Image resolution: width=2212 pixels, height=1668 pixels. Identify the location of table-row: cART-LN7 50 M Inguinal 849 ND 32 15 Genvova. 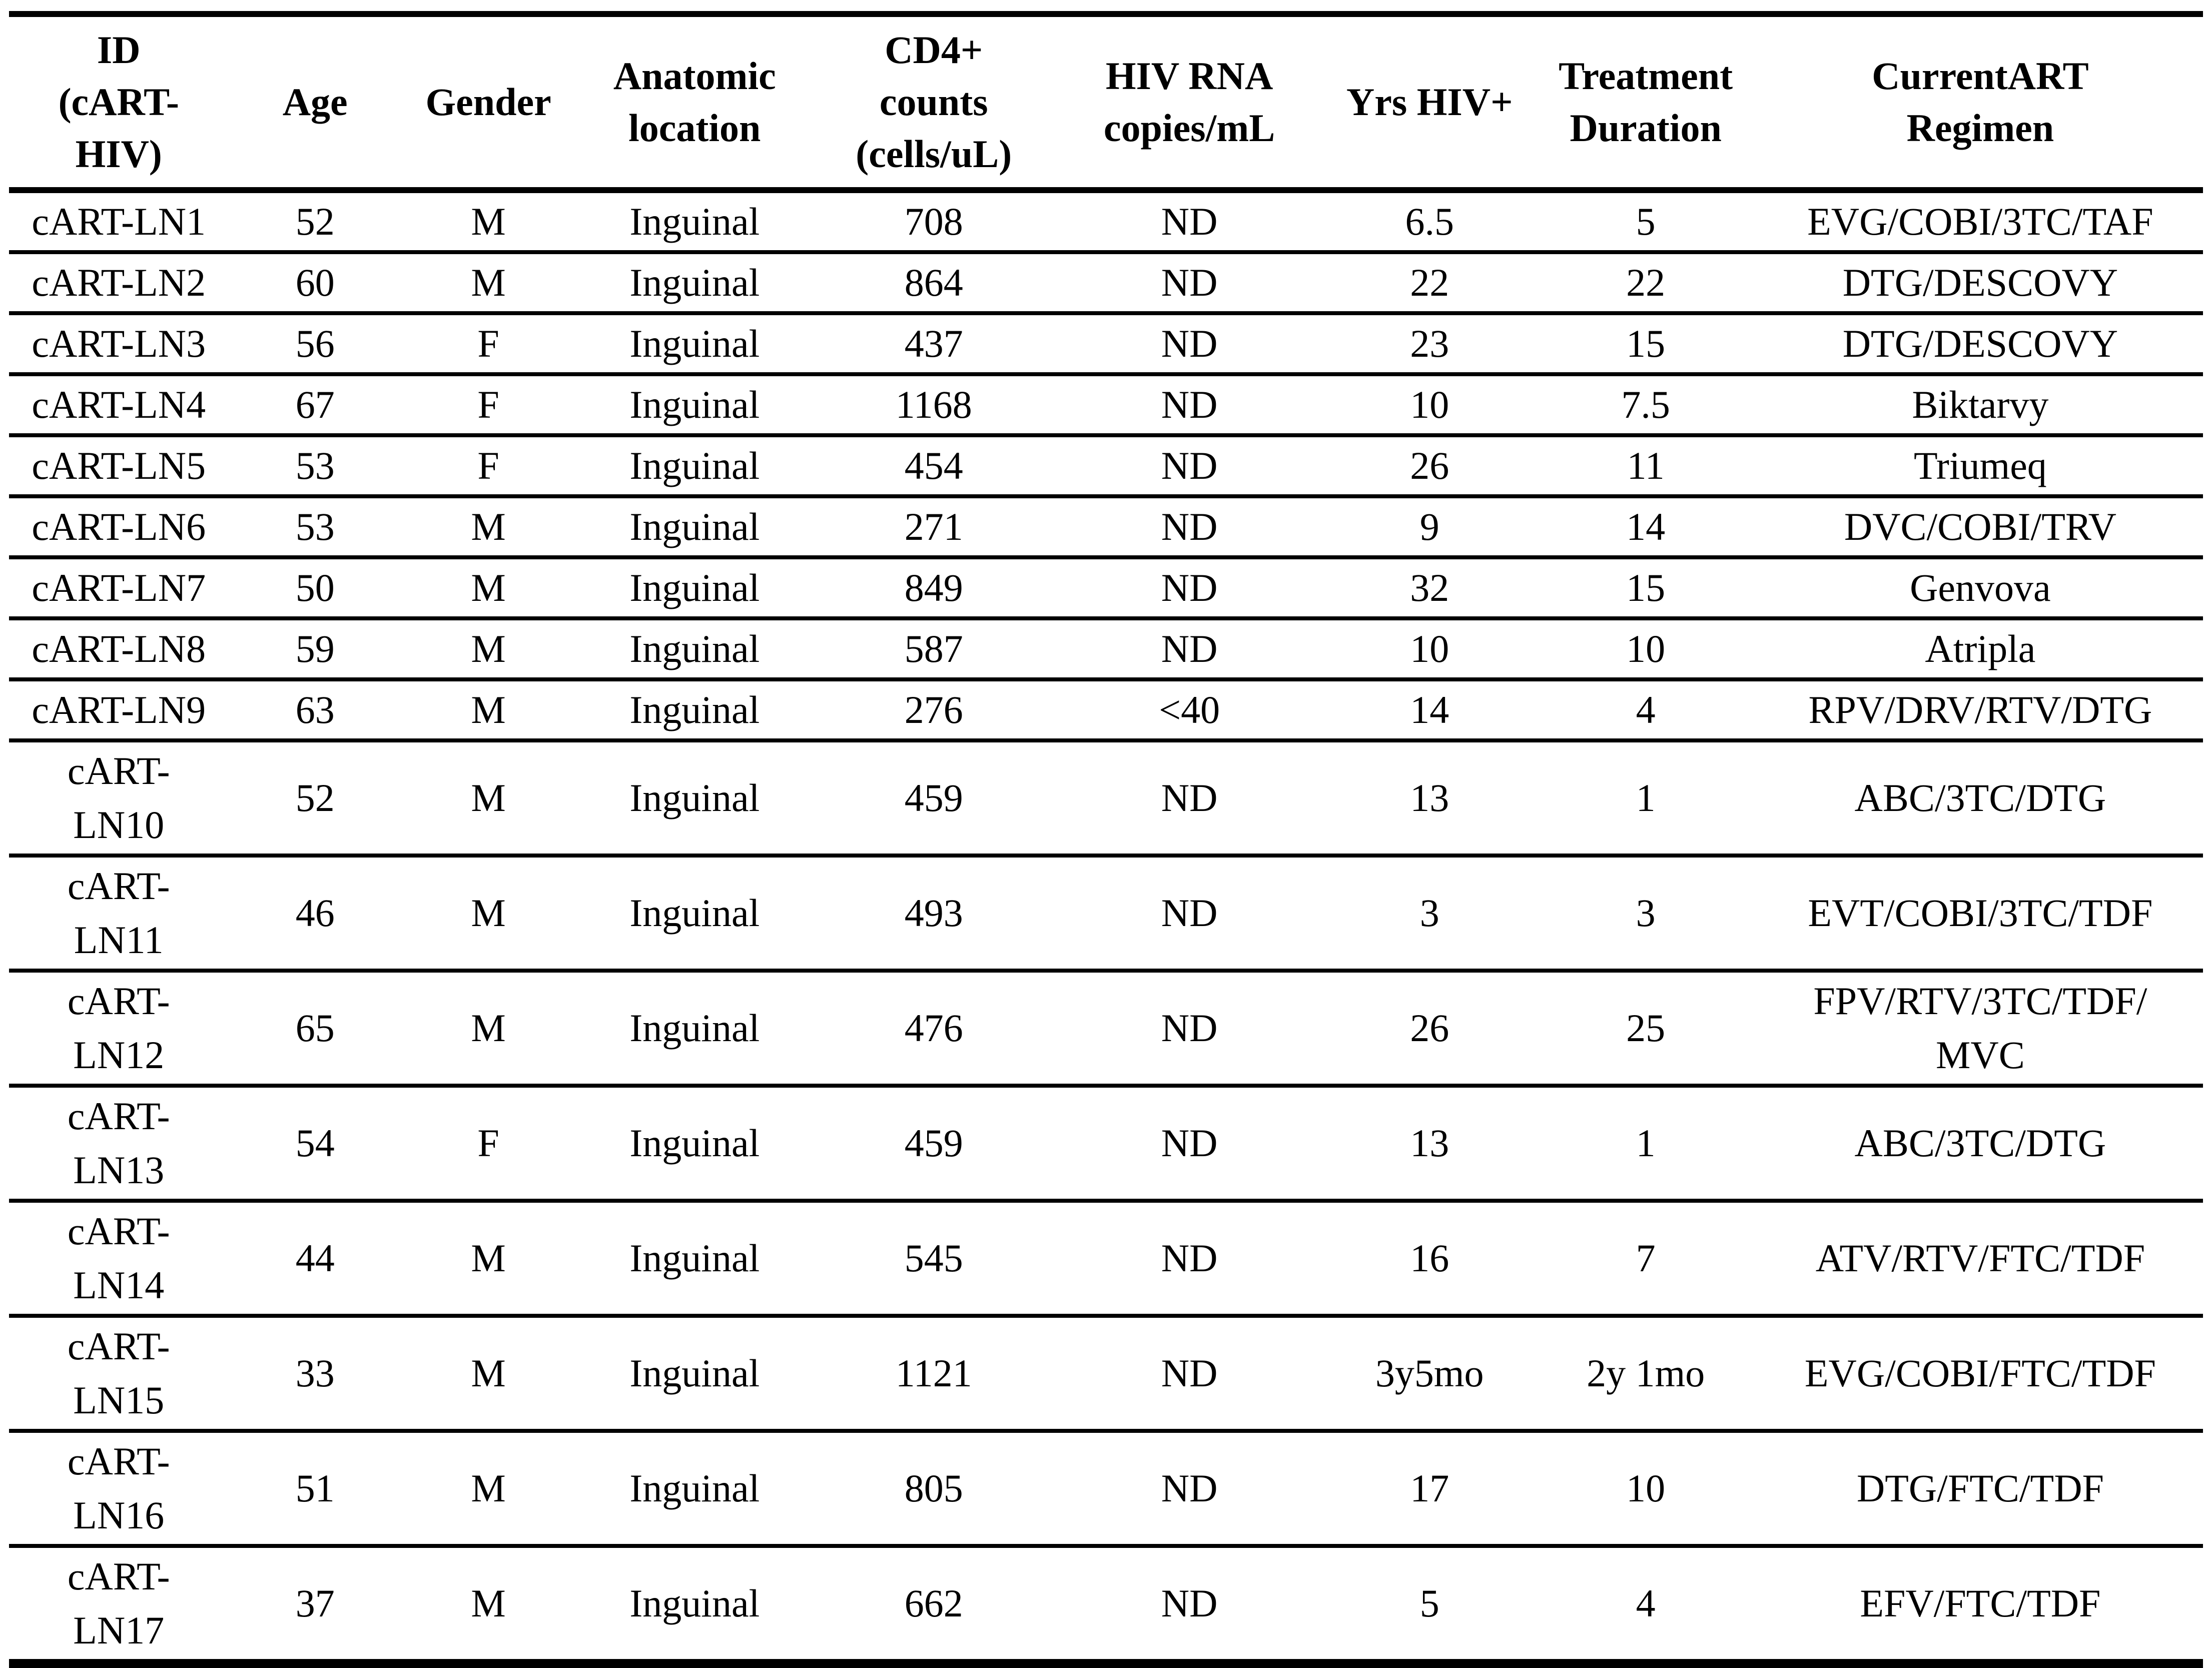
(1106, 586).